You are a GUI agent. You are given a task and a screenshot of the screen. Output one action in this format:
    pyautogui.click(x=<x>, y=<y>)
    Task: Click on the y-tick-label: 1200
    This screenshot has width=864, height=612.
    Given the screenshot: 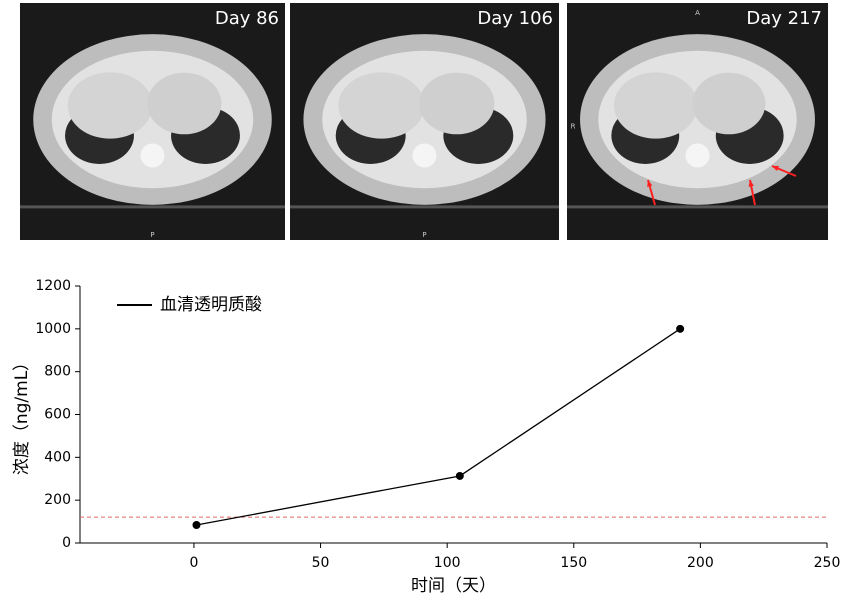 What is the action you would take?
    pyautogui.click(x=53, y=286)
    